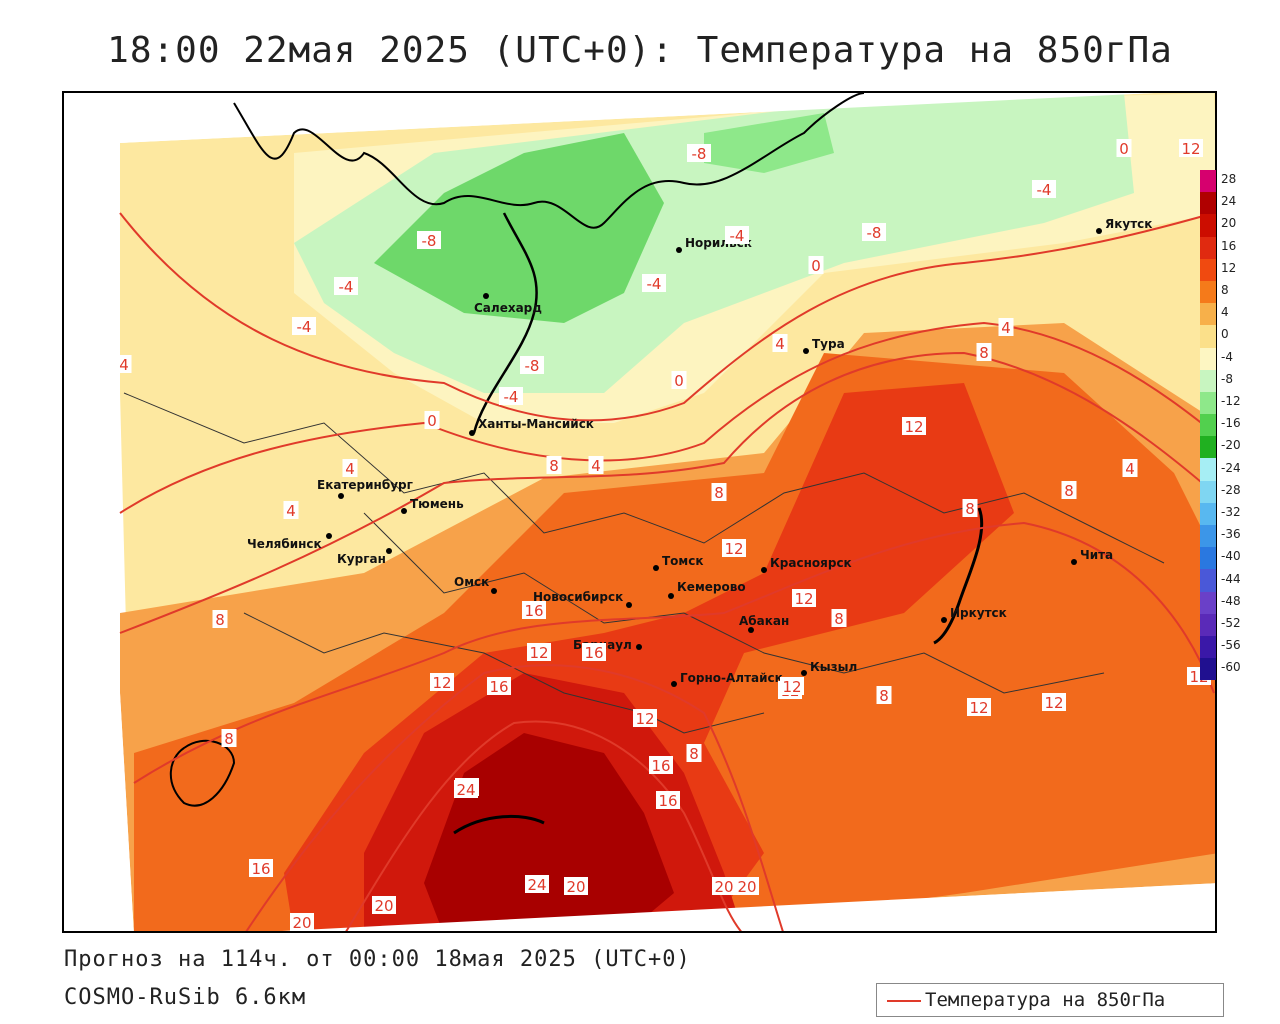 The height and width of the screenshot is (1024, 1280). I want to click on city-label: Ханты-Мансийск, so click(536, 424).